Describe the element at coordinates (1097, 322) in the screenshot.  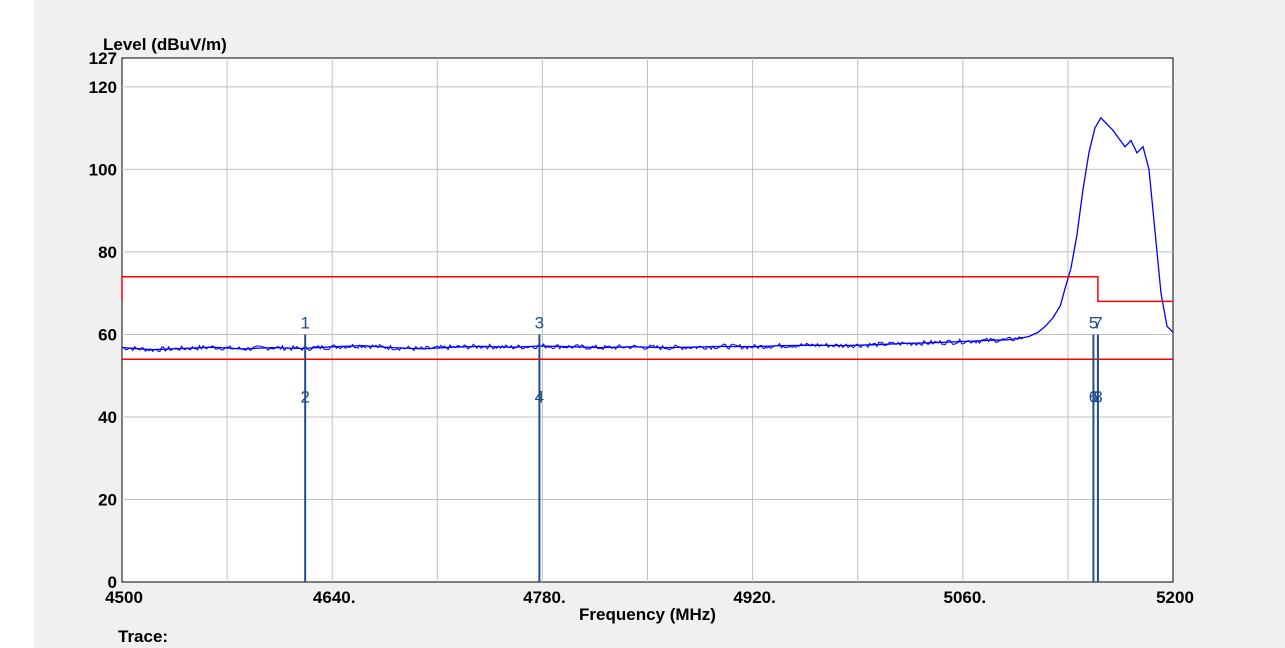
I see `marker-label: 7` at that location.